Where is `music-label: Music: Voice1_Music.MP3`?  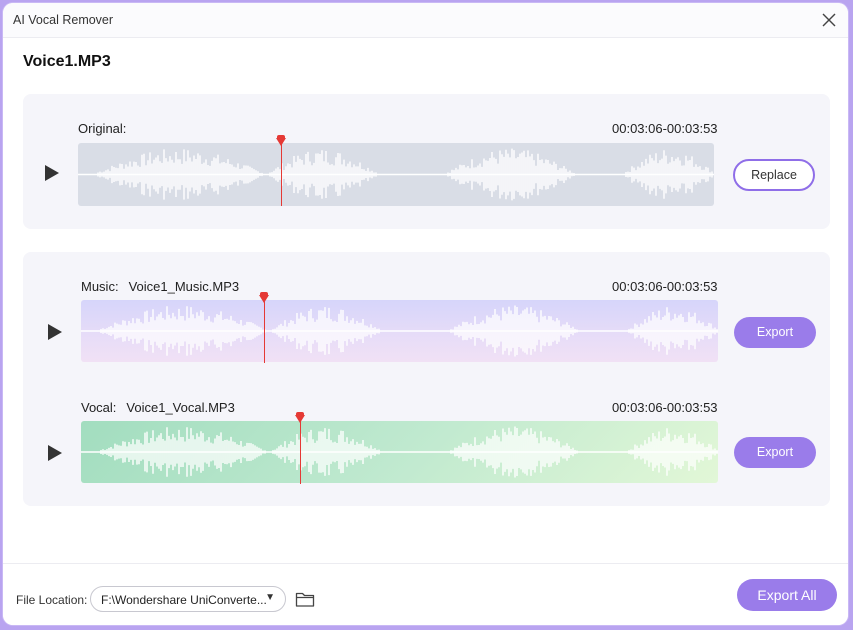
music-label: Music: Voice1_Music.MP3 is located at coordinates (160, 286).